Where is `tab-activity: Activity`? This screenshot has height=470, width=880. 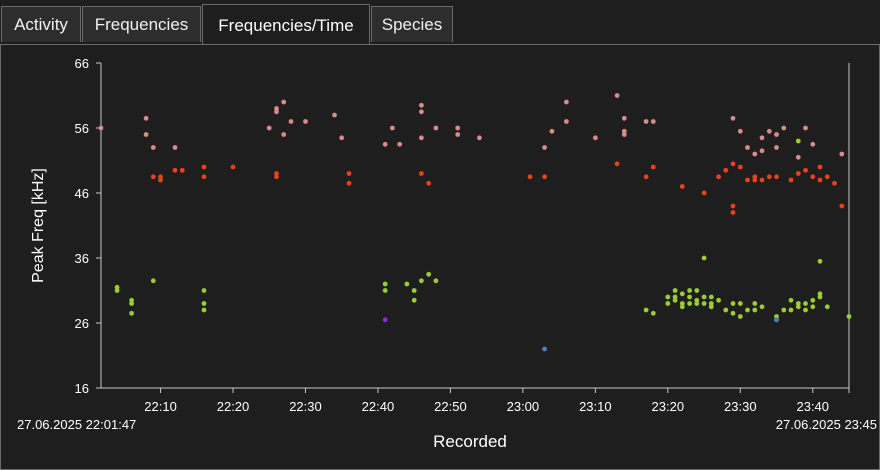
tab-activity: Activity is located at coordinates (41, 24).